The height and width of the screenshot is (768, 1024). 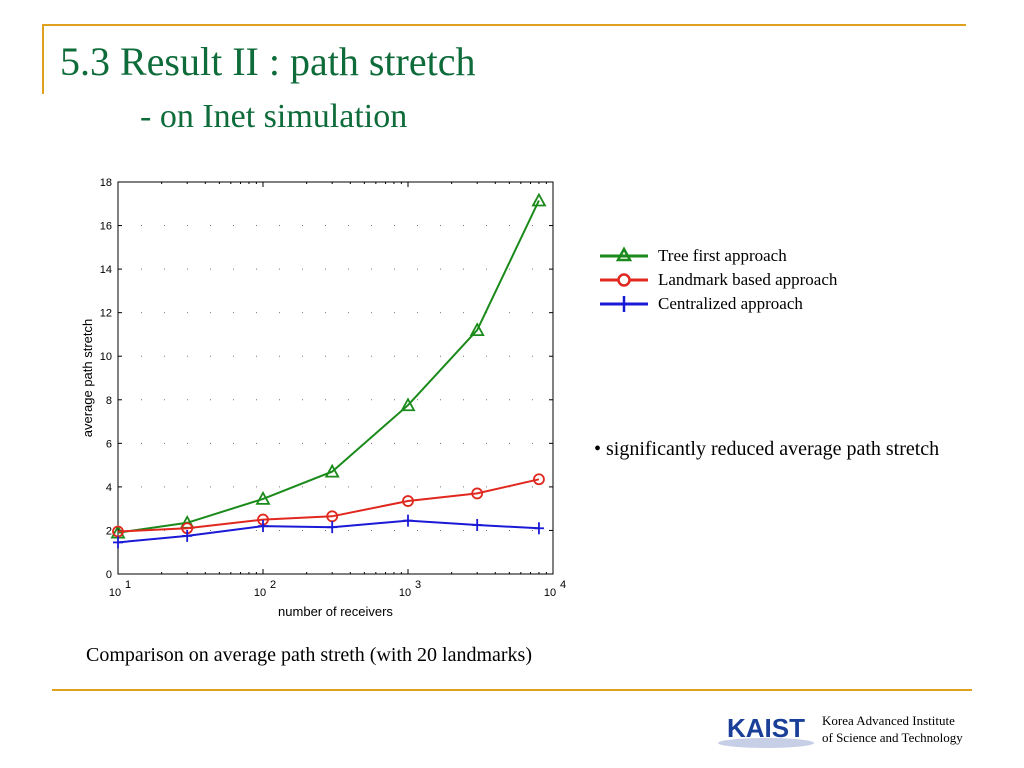 I want to click on bottom-rule, so click(x=512, y=690).